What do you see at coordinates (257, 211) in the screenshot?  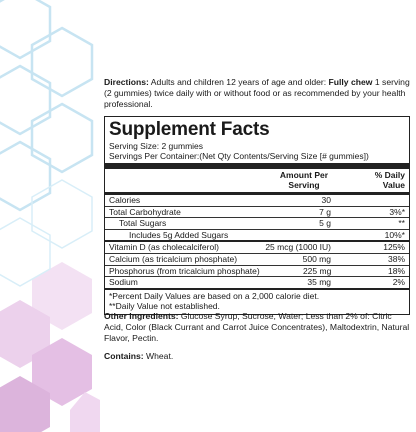 I see `facts-row-total-carbohydrate: Total Carbohydrate 7 g 3%*` at bounding box center [257, 211].